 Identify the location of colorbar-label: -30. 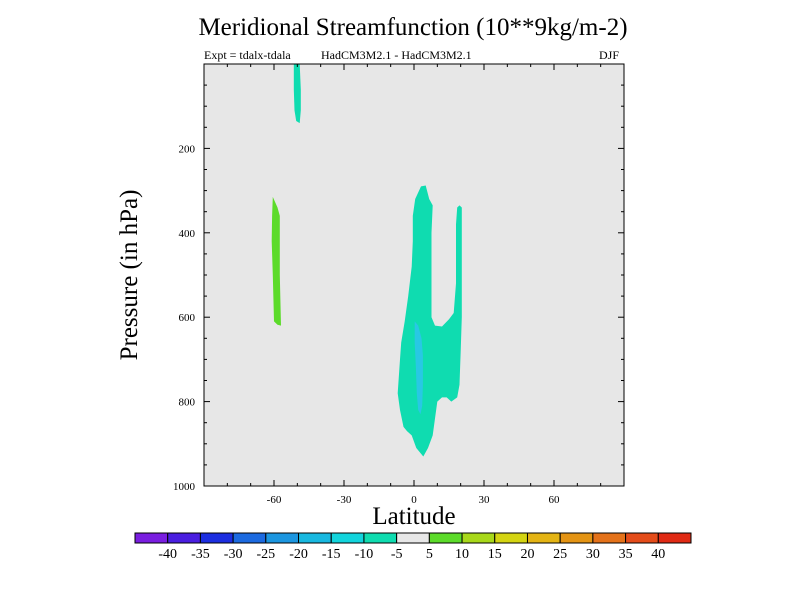
(233, 554).